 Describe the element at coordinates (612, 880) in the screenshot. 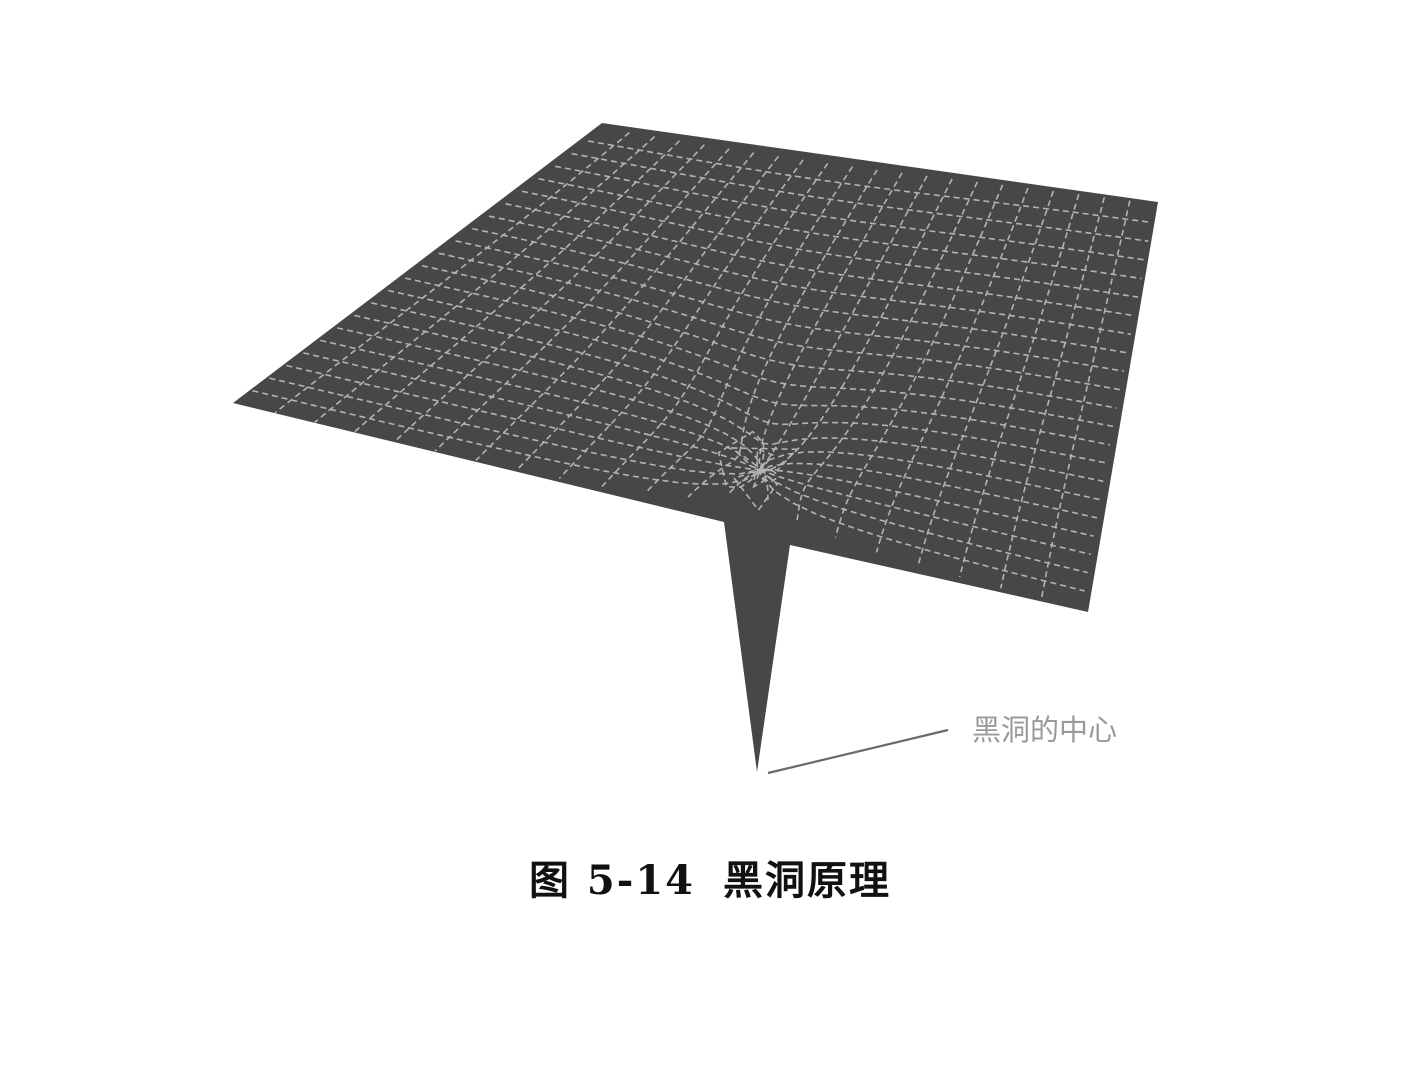

I see `figure-number: 图 5-14` at that location.